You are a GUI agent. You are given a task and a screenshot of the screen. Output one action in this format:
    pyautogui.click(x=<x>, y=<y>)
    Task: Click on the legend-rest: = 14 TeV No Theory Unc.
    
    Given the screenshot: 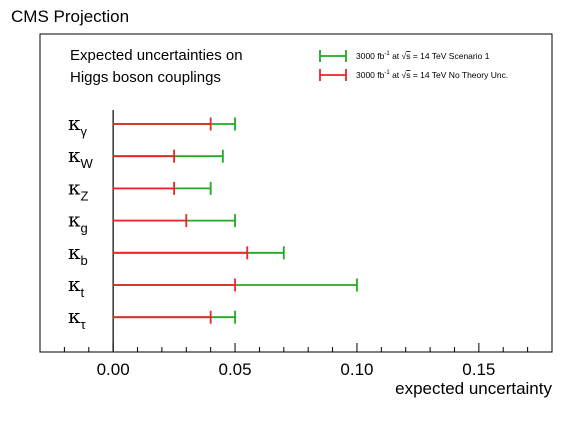 What is the action you would take?
    pyautogui.click(x=459, y=75)
    